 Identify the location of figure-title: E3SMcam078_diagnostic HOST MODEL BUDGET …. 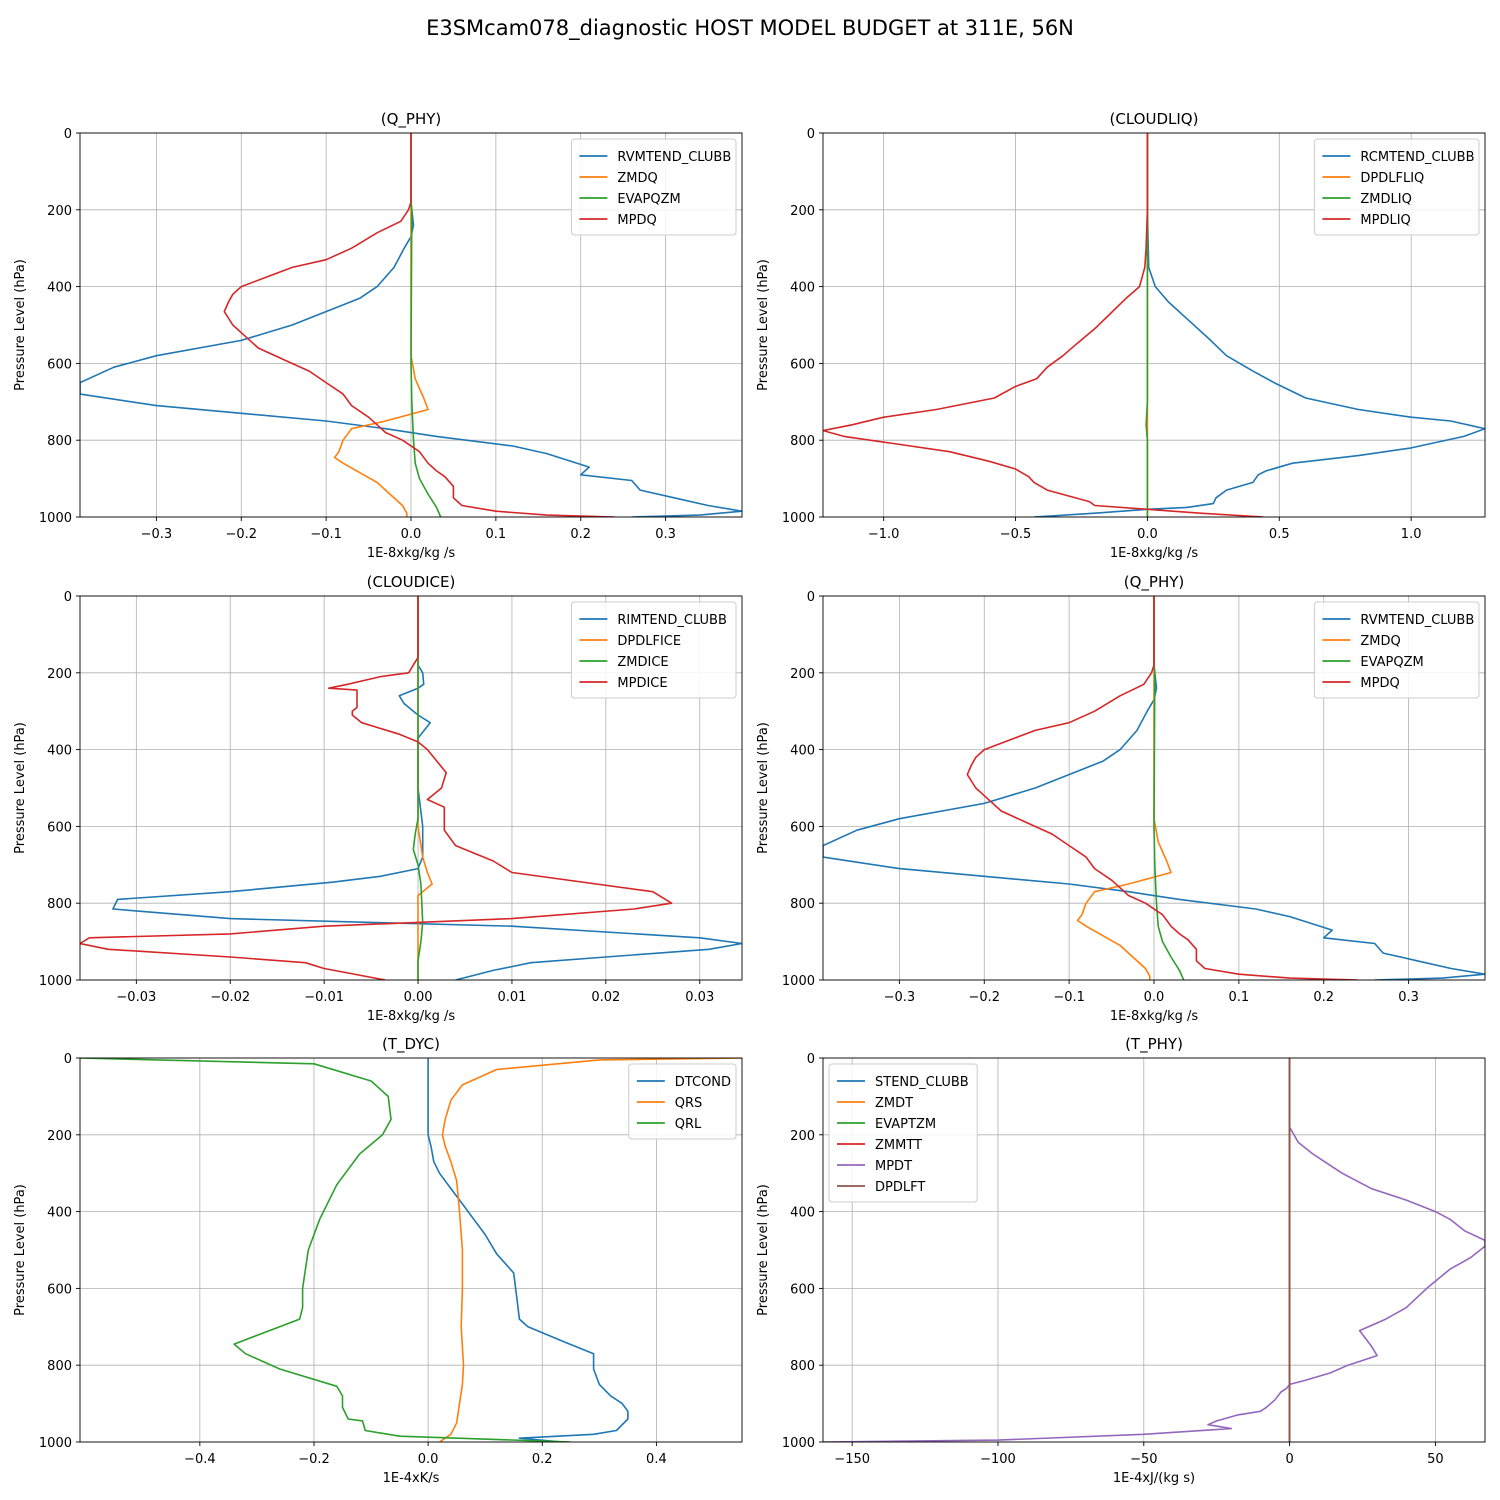
(750, 28).